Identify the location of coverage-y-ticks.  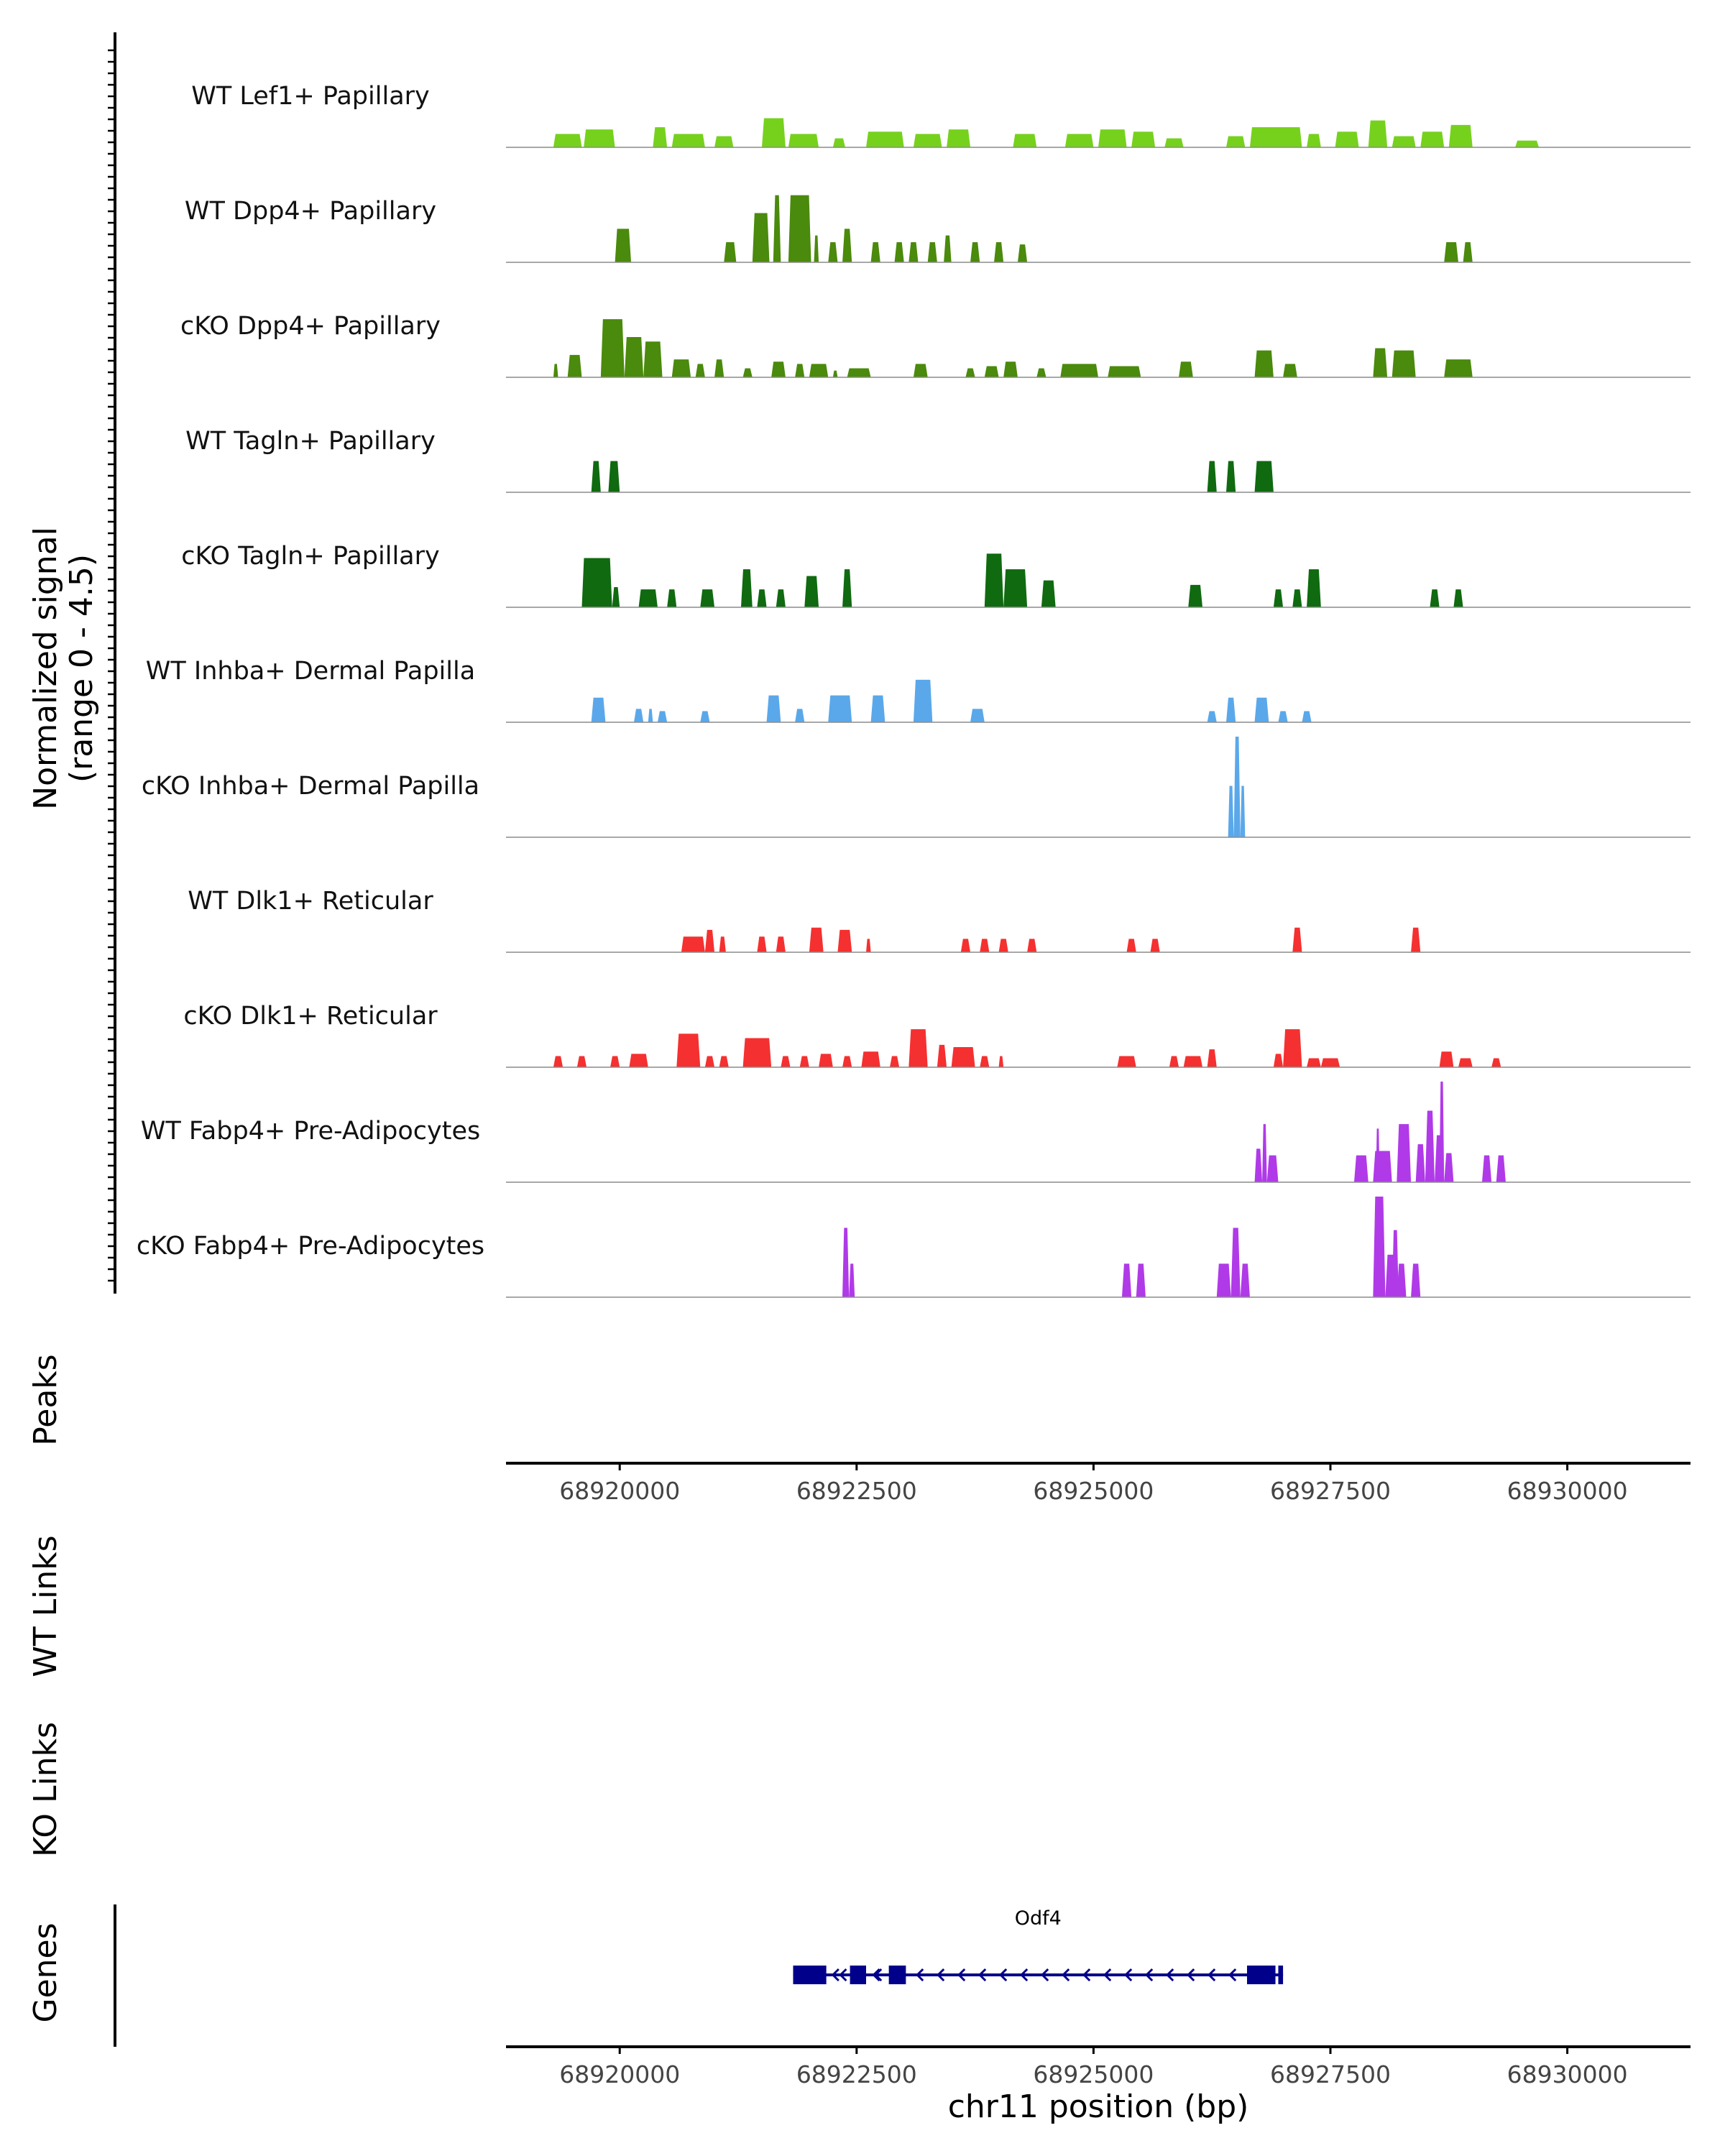
(111, 665).